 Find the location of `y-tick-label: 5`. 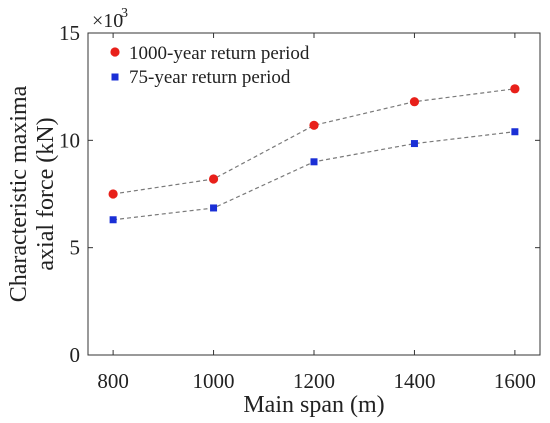

y-tick-label: 5 is located at coordinates (75, 248).